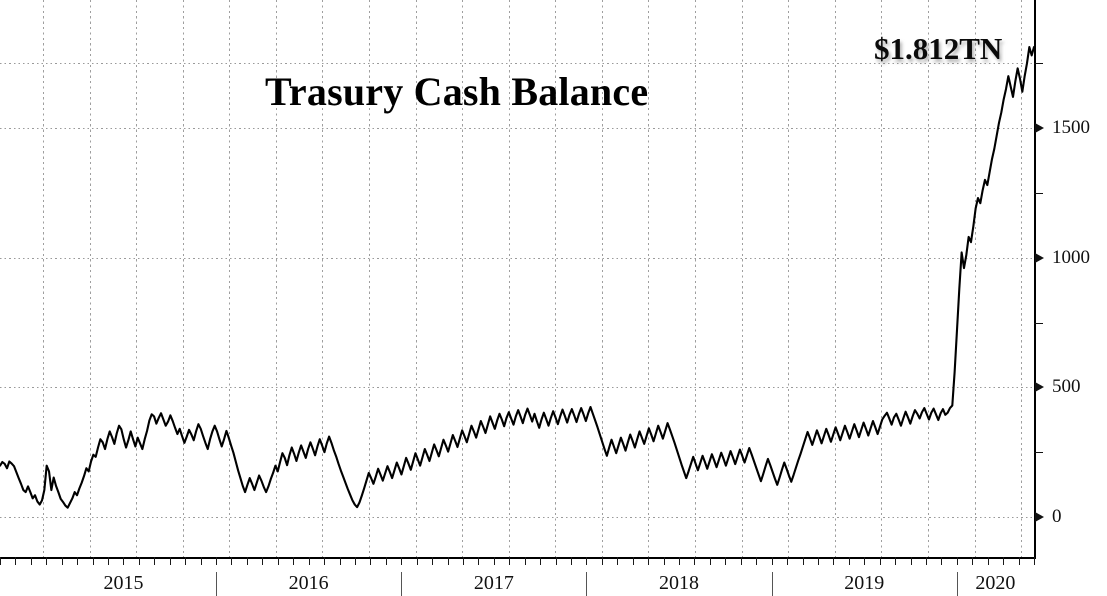 This screenshot has width=1107, height=596. I want to click on y-tick-label: 500, so click(1066, 387).